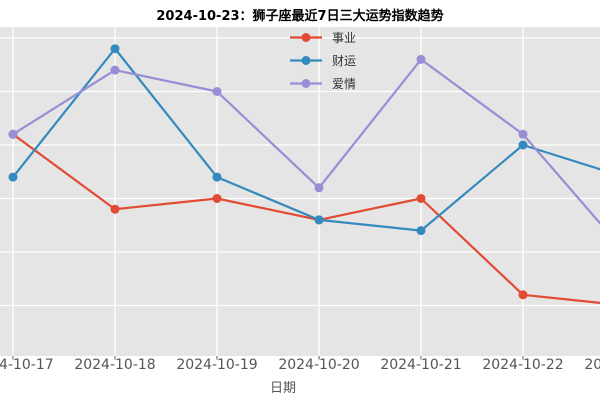 The width and height of the screenshot is (600, 400). Describe the element at coordinates (217, 365) in the screenshot. I see `x-tick-label: 2024-10-19` at that location.